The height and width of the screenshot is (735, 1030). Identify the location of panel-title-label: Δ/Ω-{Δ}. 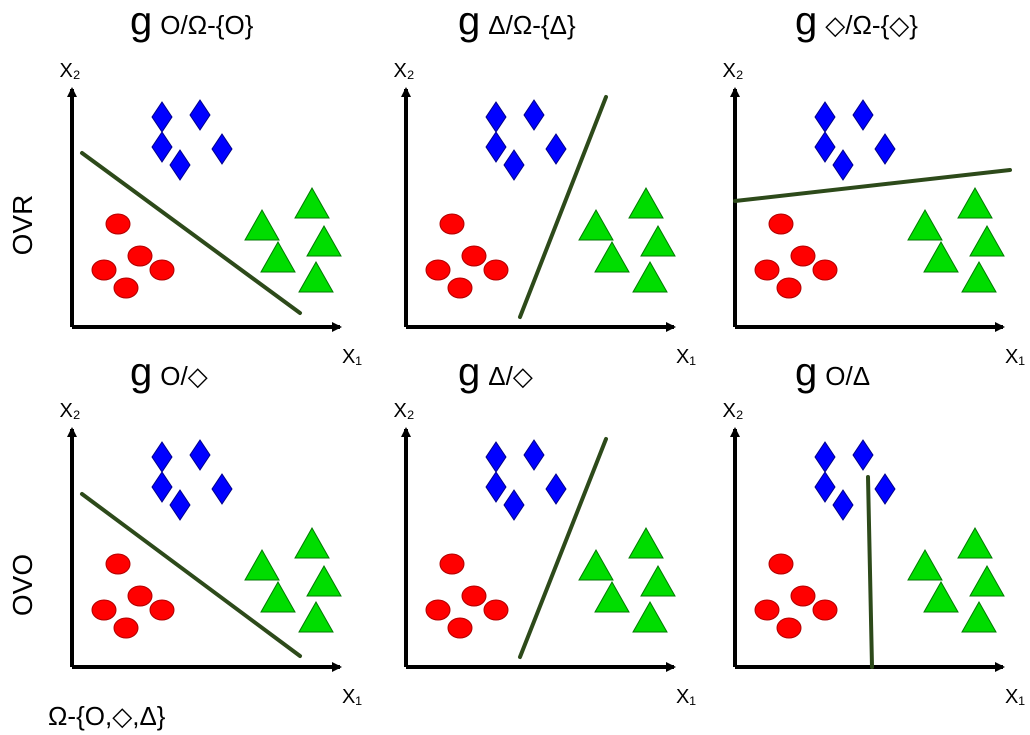
(532, 25).